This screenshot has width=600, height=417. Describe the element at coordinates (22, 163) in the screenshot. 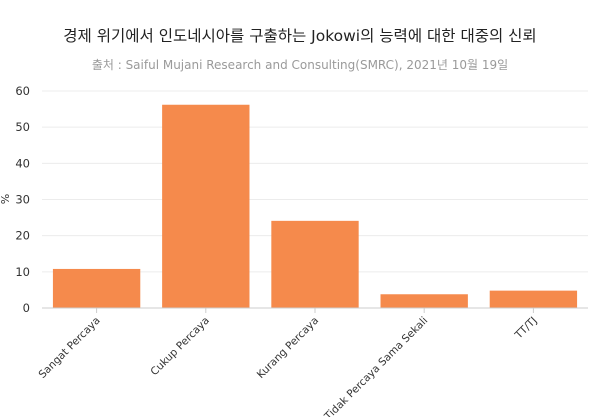

I see `y-tick-label: 40` at that location.